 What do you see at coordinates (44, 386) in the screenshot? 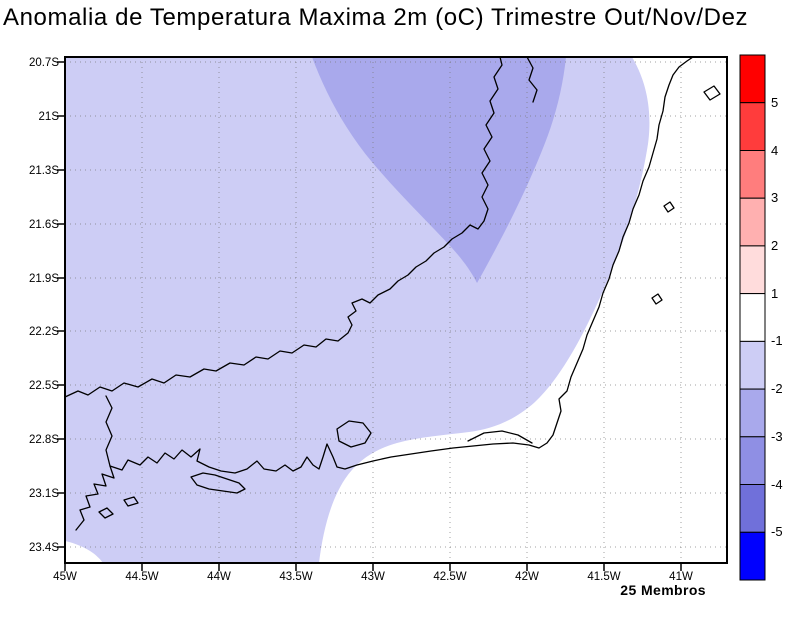
I see `y-tick-label: 22.5S` at bounding box center [44, 386].